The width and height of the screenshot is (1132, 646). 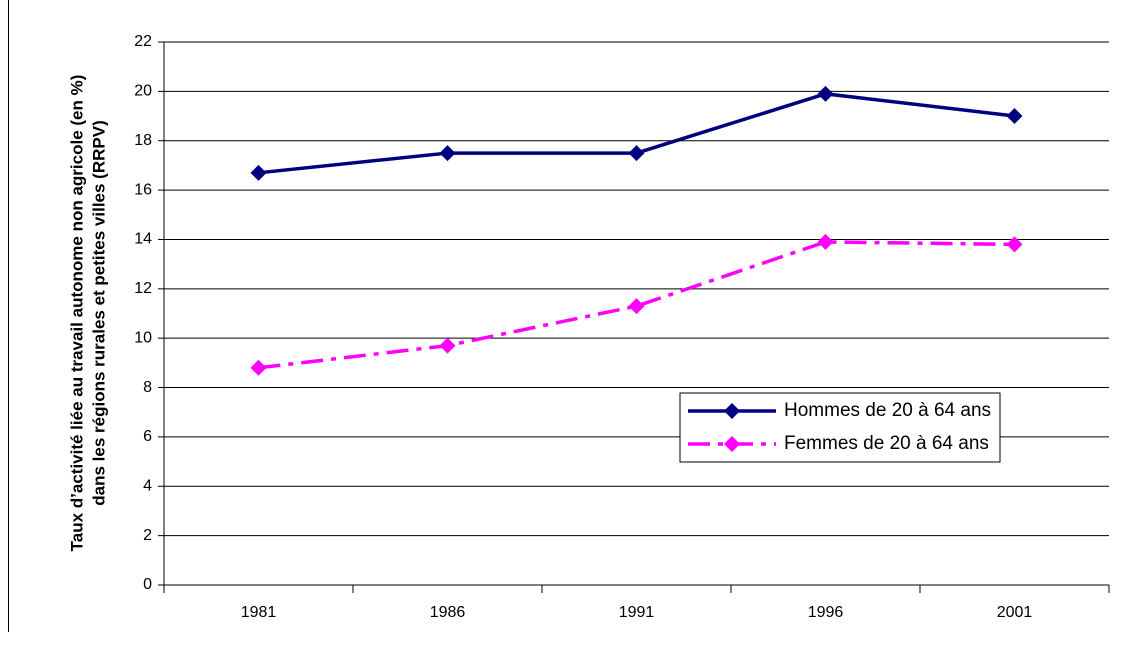 What do you see at coordinates (147, 387) in the screenshot?
I see `y-tick-label: 8` at bounding box center [147, 387].